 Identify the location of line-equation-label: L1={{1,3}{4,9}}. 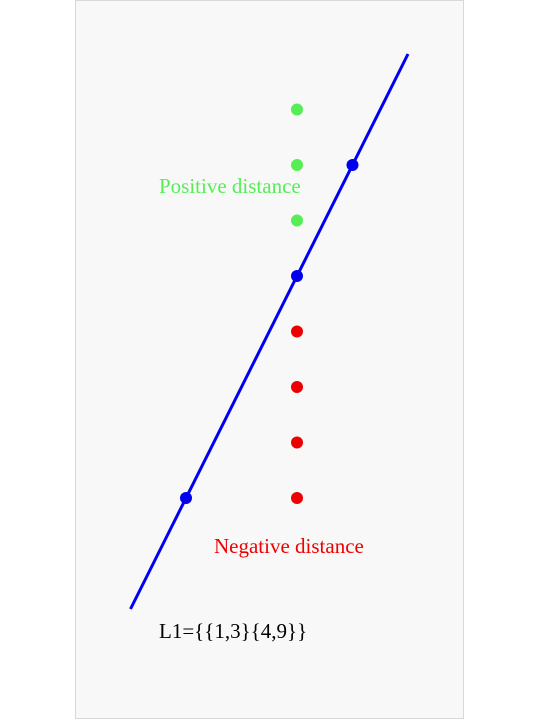
(233, 631).